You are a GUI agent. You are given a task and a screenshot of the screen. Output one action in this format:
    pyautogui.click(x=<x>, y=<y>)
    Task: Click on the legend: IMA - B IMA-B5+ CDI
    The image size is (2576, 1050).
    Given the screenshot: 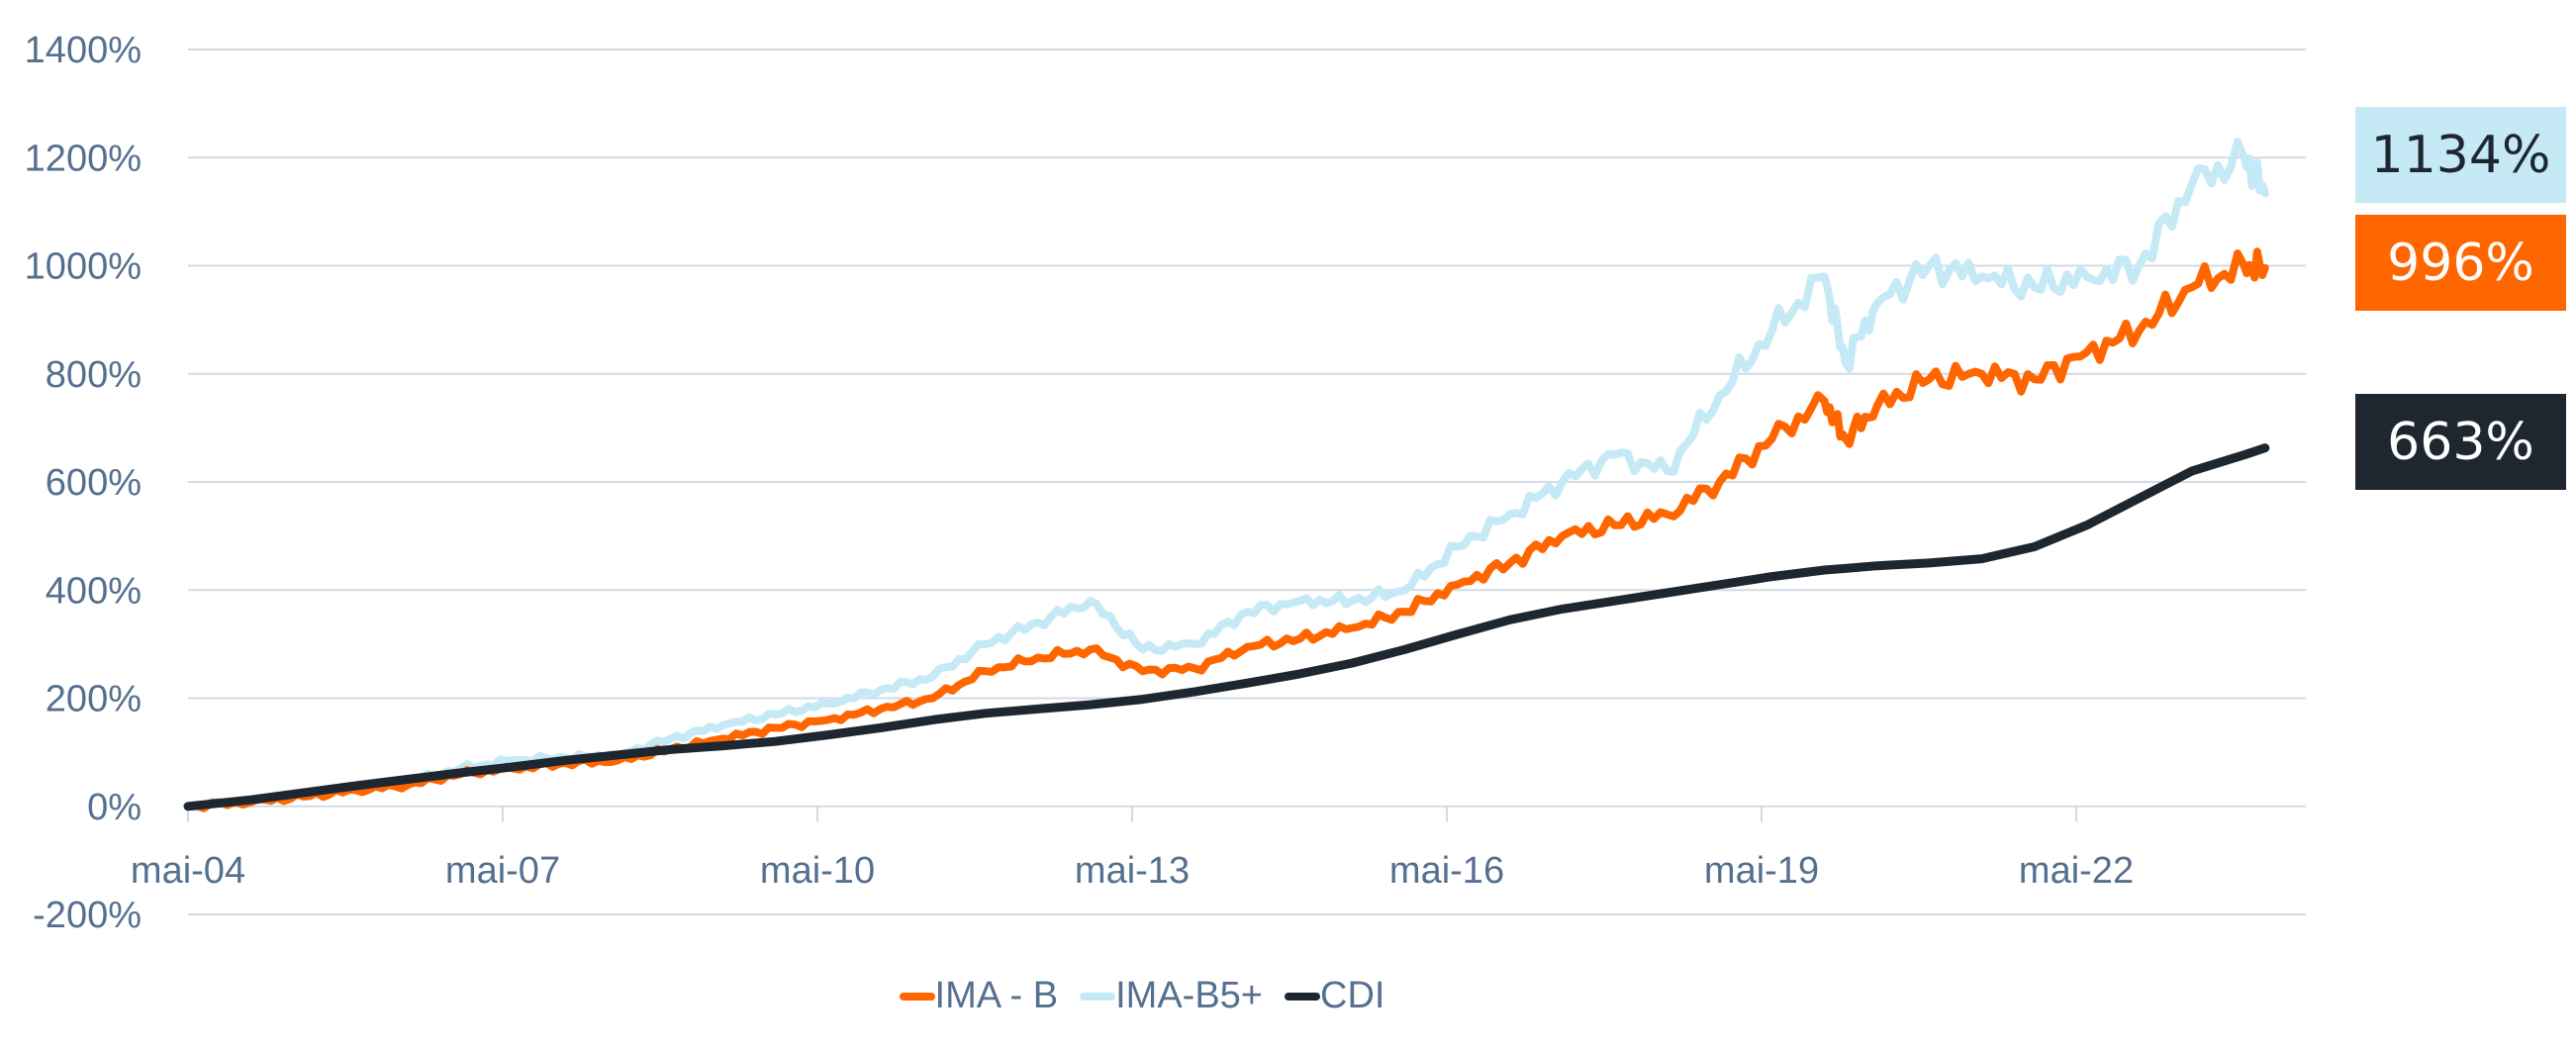 What is the action you would take?
    pyautogui.click(x=1153, y=996)
    